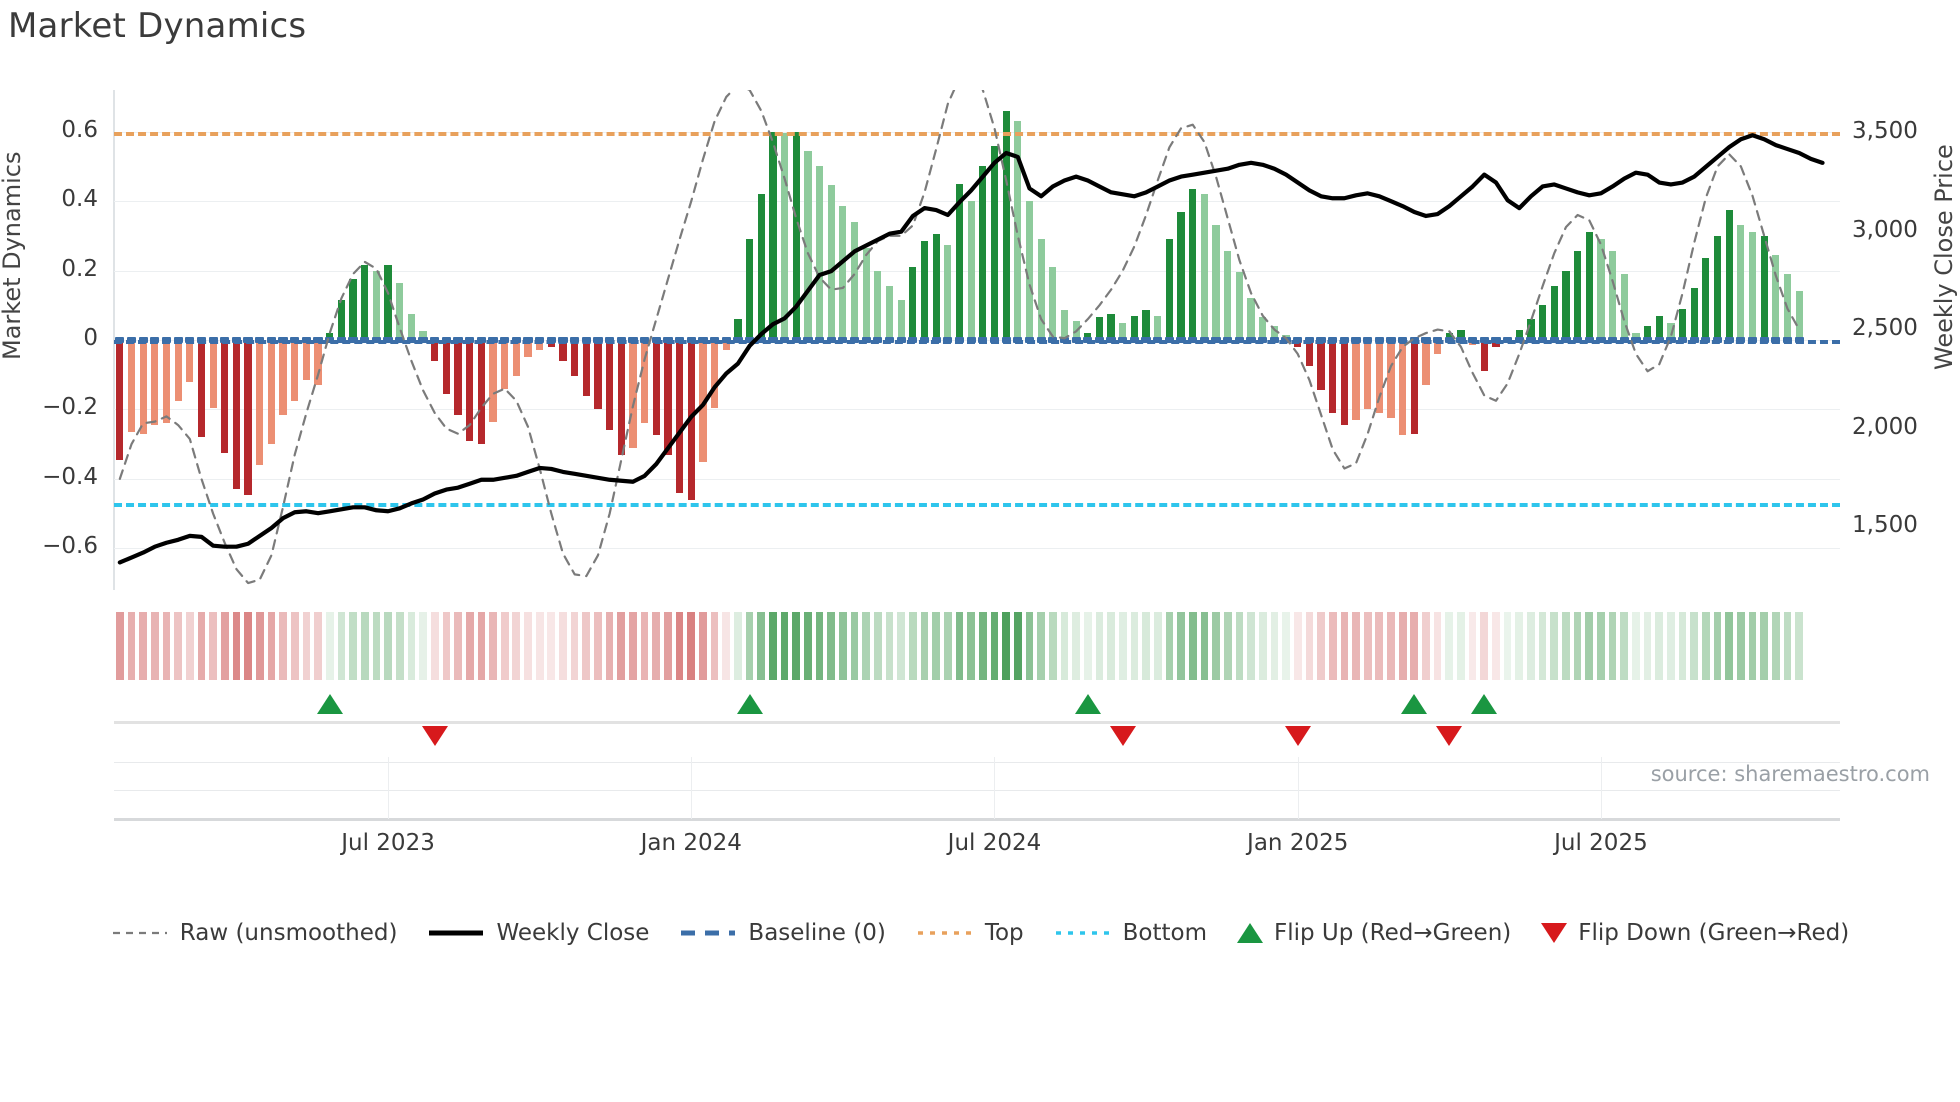  What do you see at coordinates (288, 933) in the screenshot?
I see `legend-label: Raw (unsmoothed)` at bounding box center [288, 933].